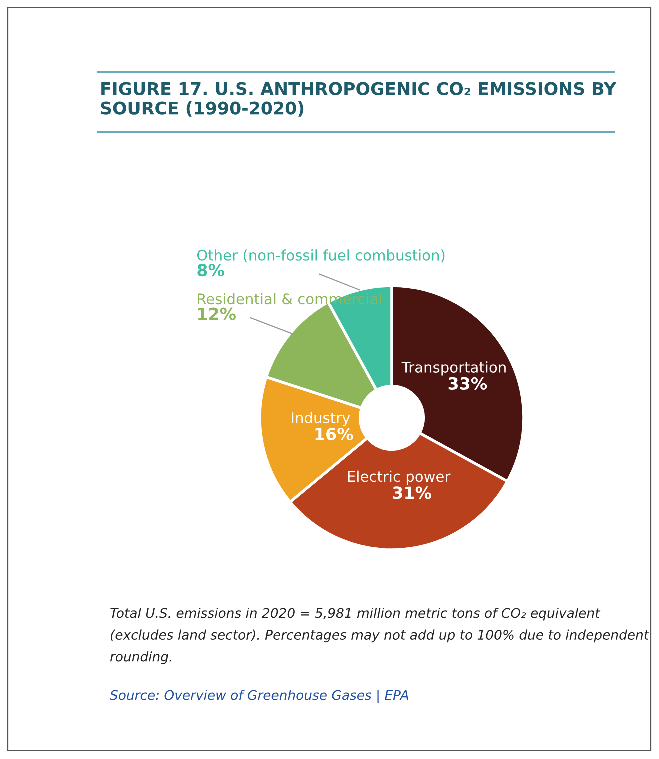 This screenshot has height=759, width=659. Describe the element at coordinates (359, 99) in the screenshot. I see `chart-title: FIGURE 17. U.S. ANTHROPOGENIC CO₂ EMISSIONS BY SOURCE (1990-2020)` at that location.